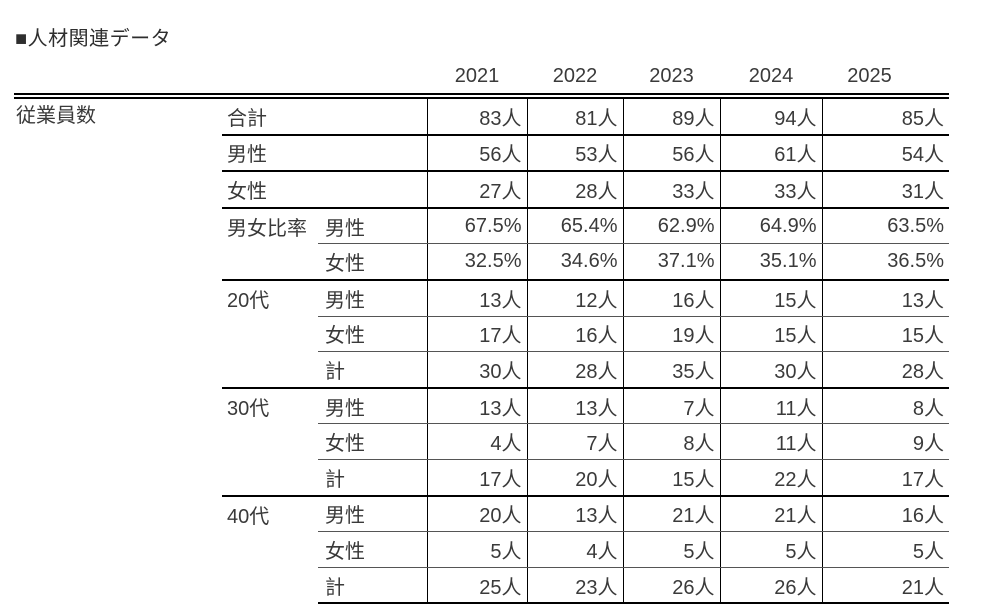 The width and height of the screenshot is (981, 607). Describe the element at coordinates (476, 262) in the screenshot. I see `value-cell: 32.5%` at that location.